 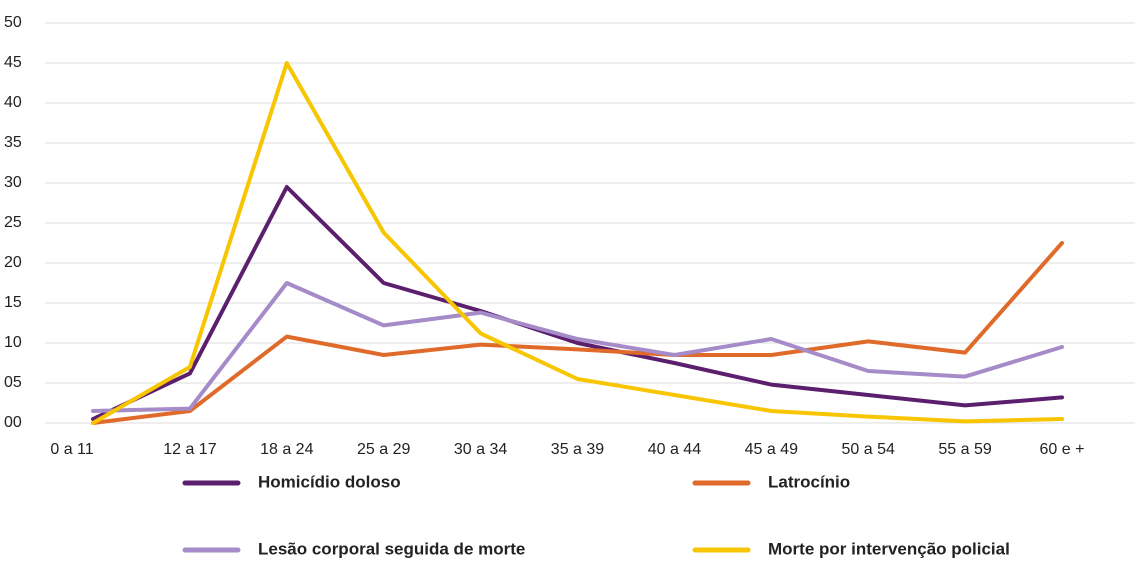 I want to click on x-tick-label: 55 a 59, so click(x=964, y=449).